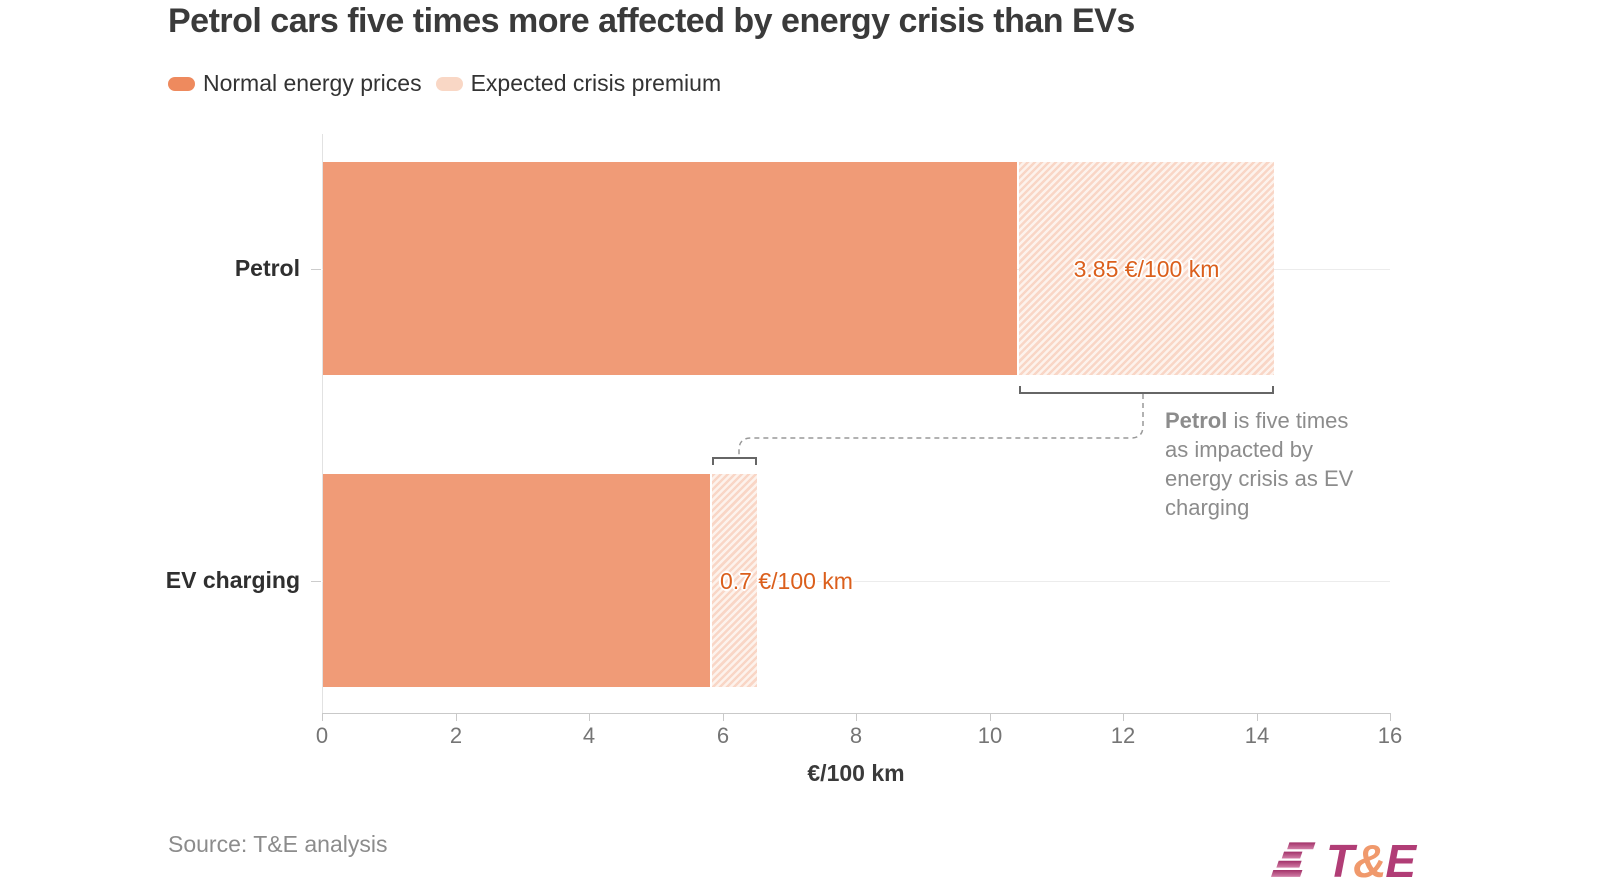  I want to click on logo-letter-t: T, so click(1340, 861).